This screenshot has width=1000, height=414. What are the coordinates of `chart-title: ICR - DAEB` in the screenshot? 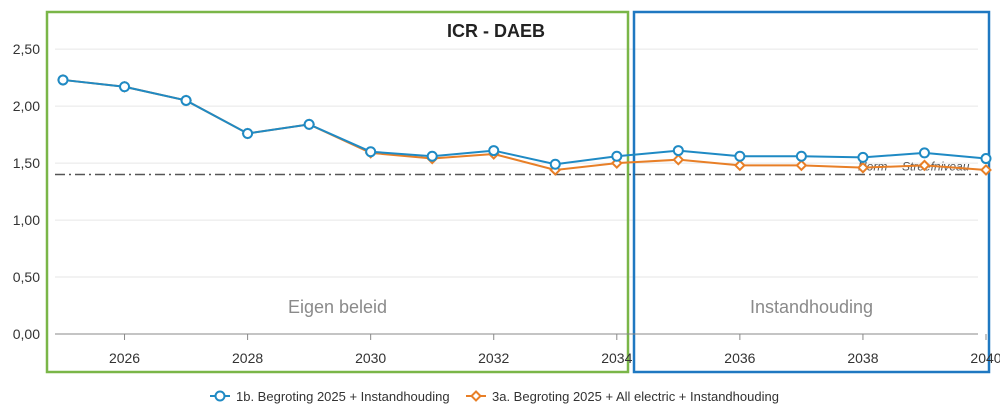 It's located at (496, 31).